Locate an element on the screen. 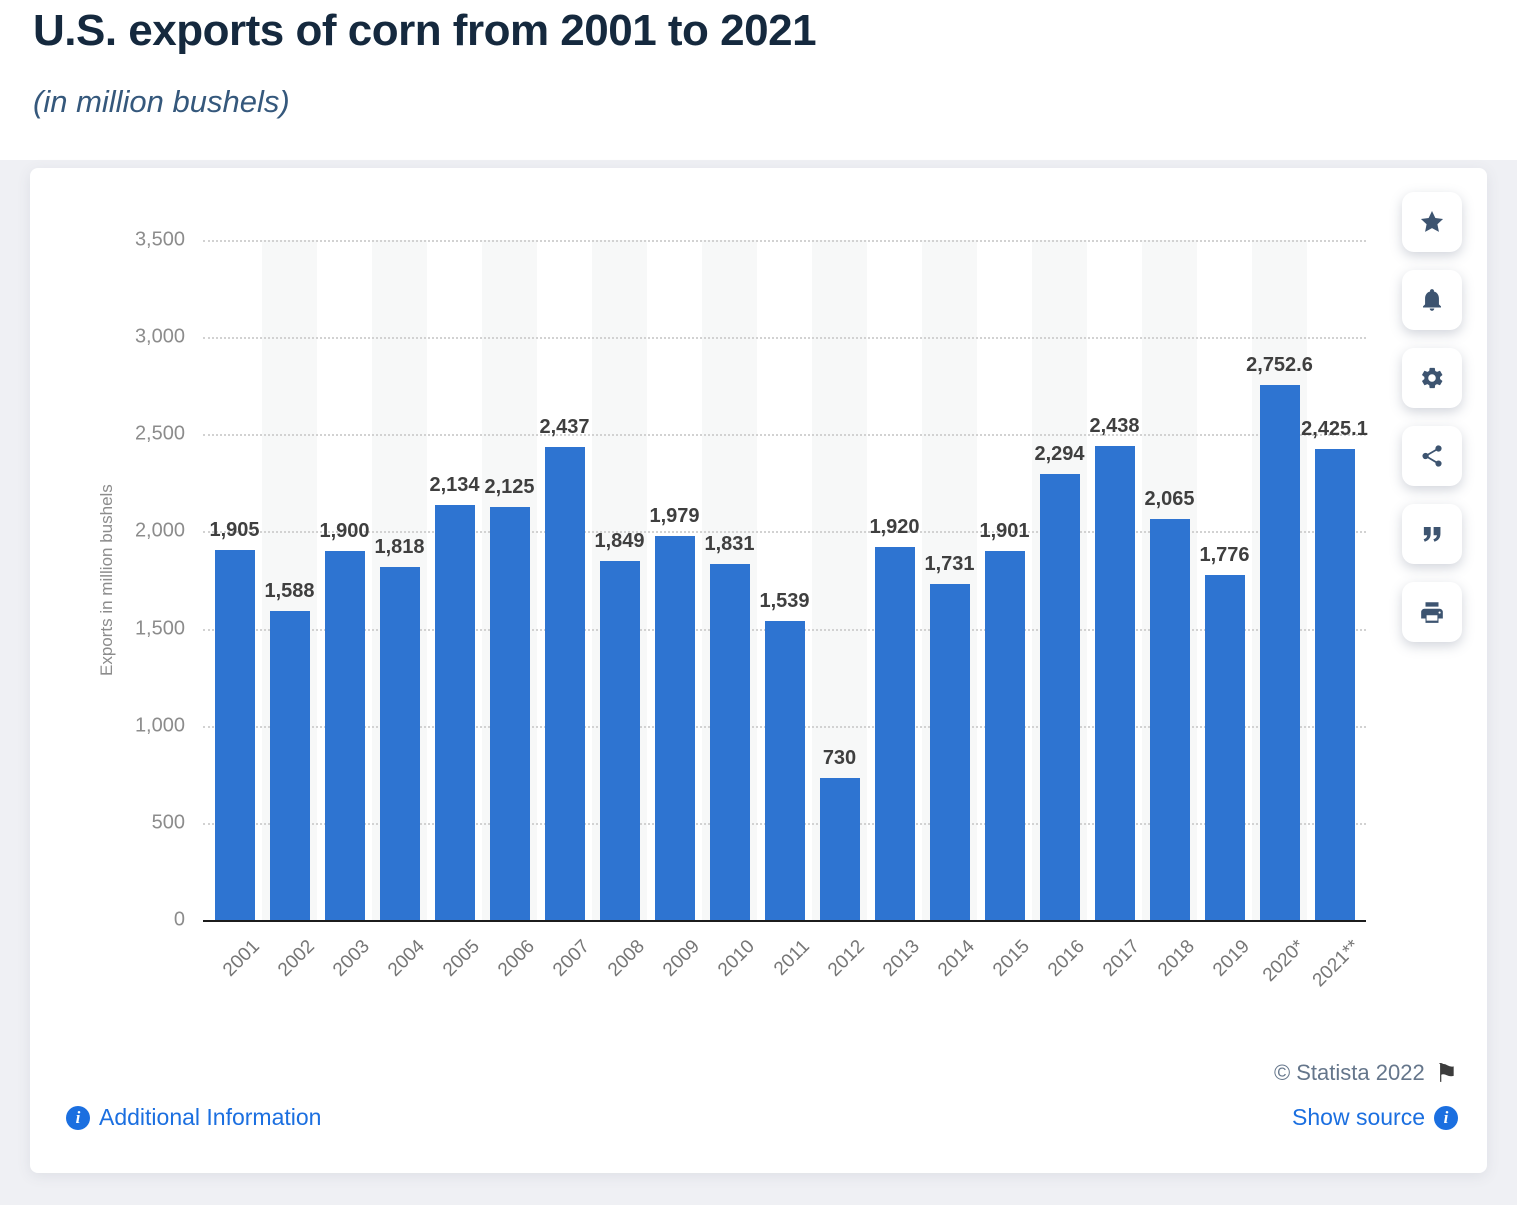  y-tick-label-1,000: 1,000 is located at coordinates (159, 725).